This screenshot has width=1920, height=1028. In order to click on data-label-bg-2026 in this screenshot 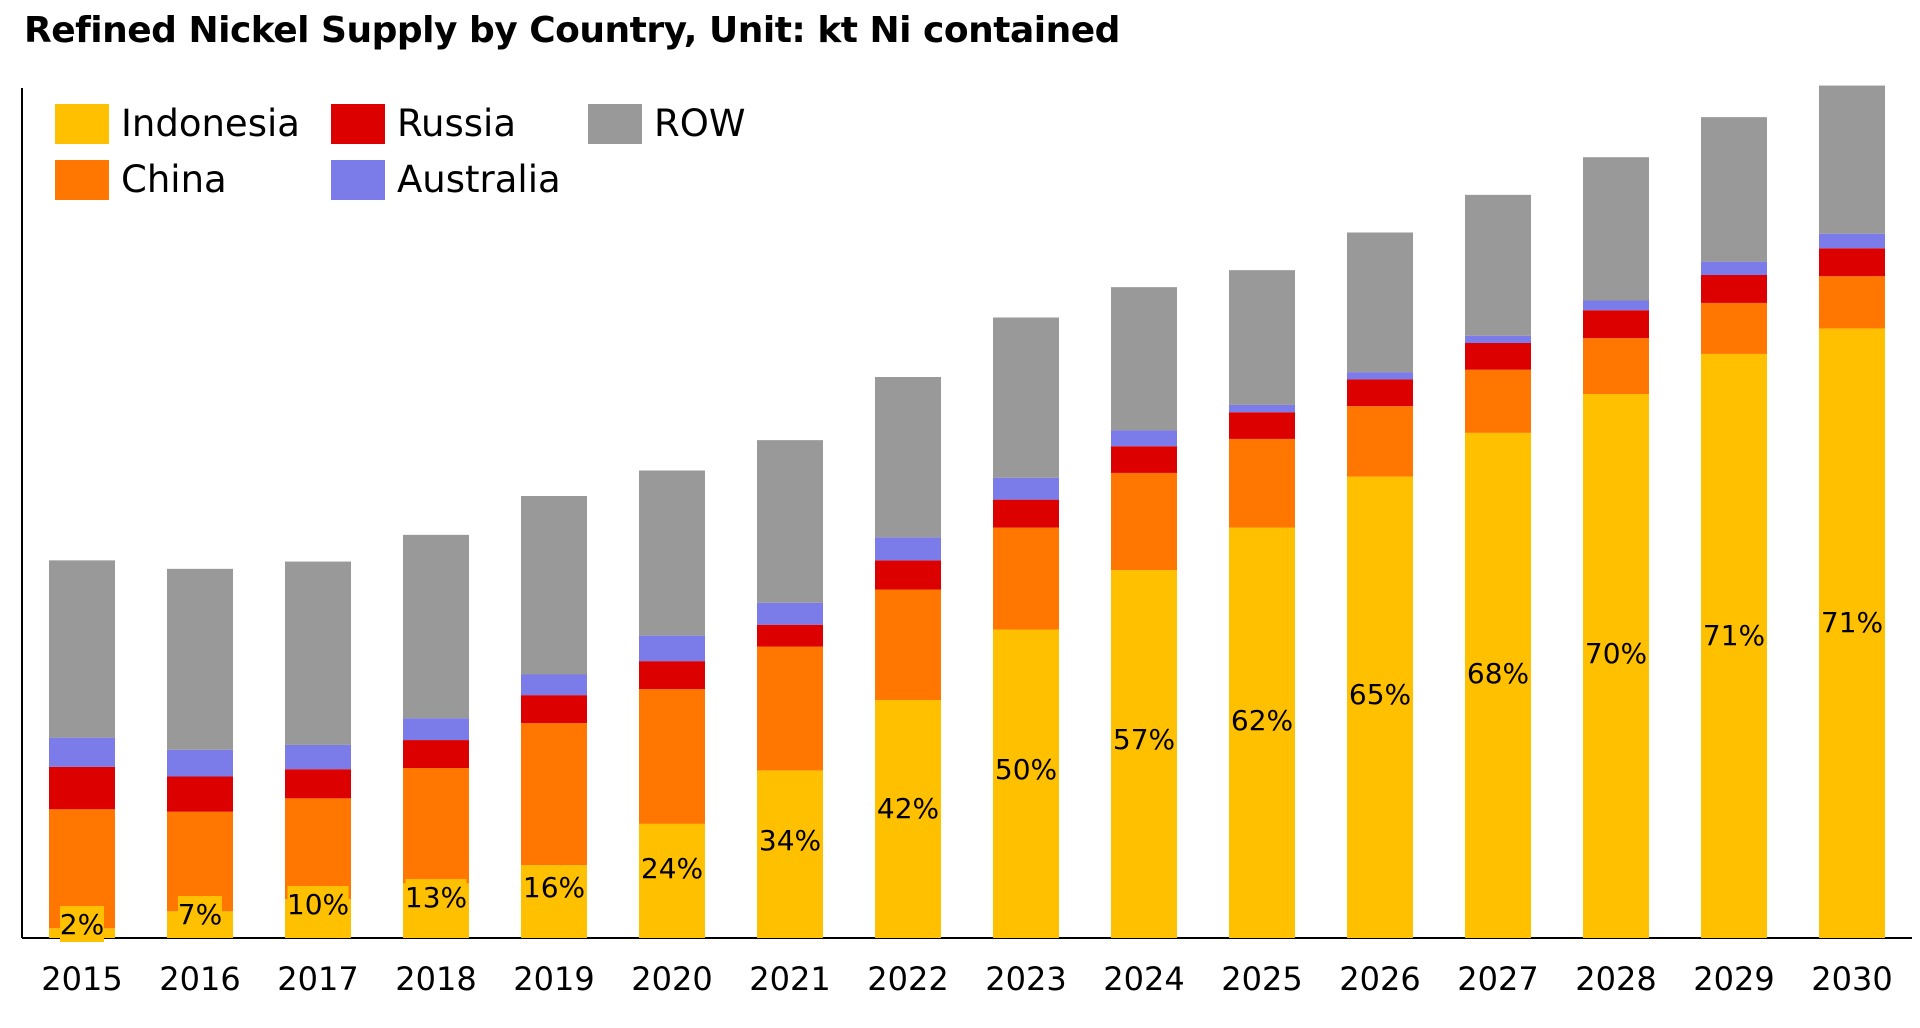, I will do `click(1380, 694)`.